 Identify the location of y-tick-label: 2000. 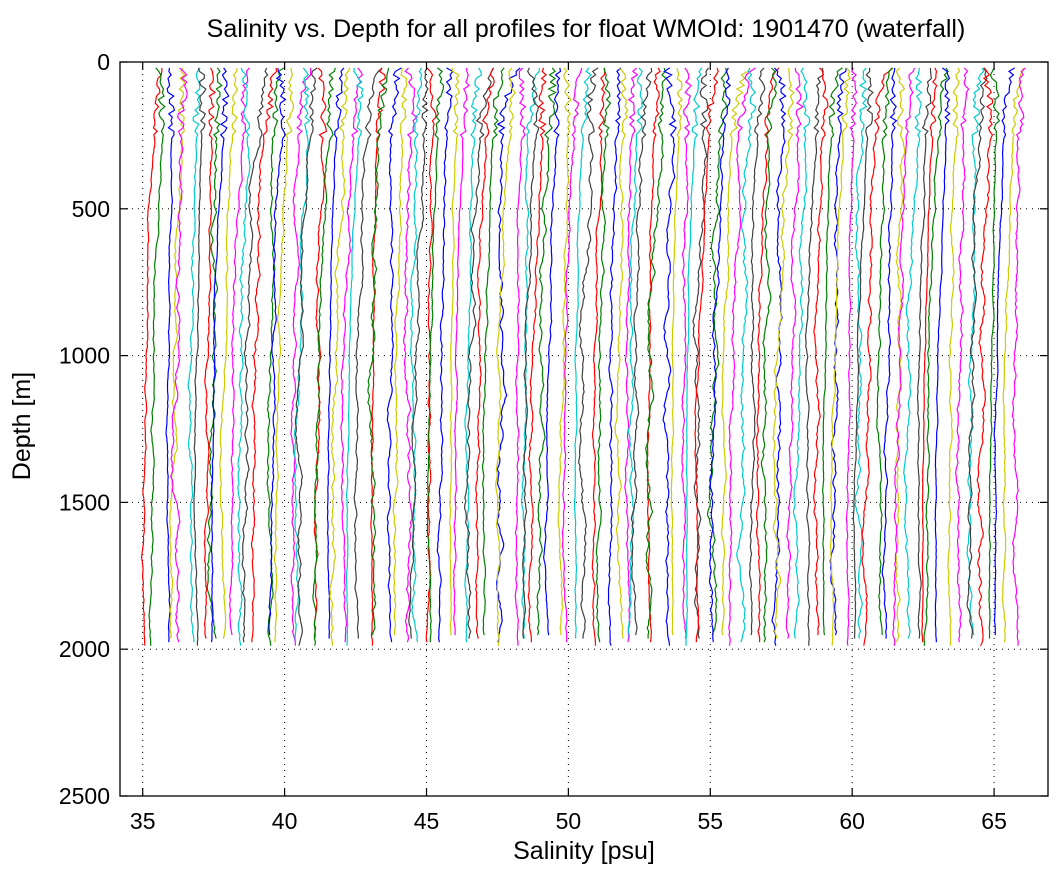
(84, 649).